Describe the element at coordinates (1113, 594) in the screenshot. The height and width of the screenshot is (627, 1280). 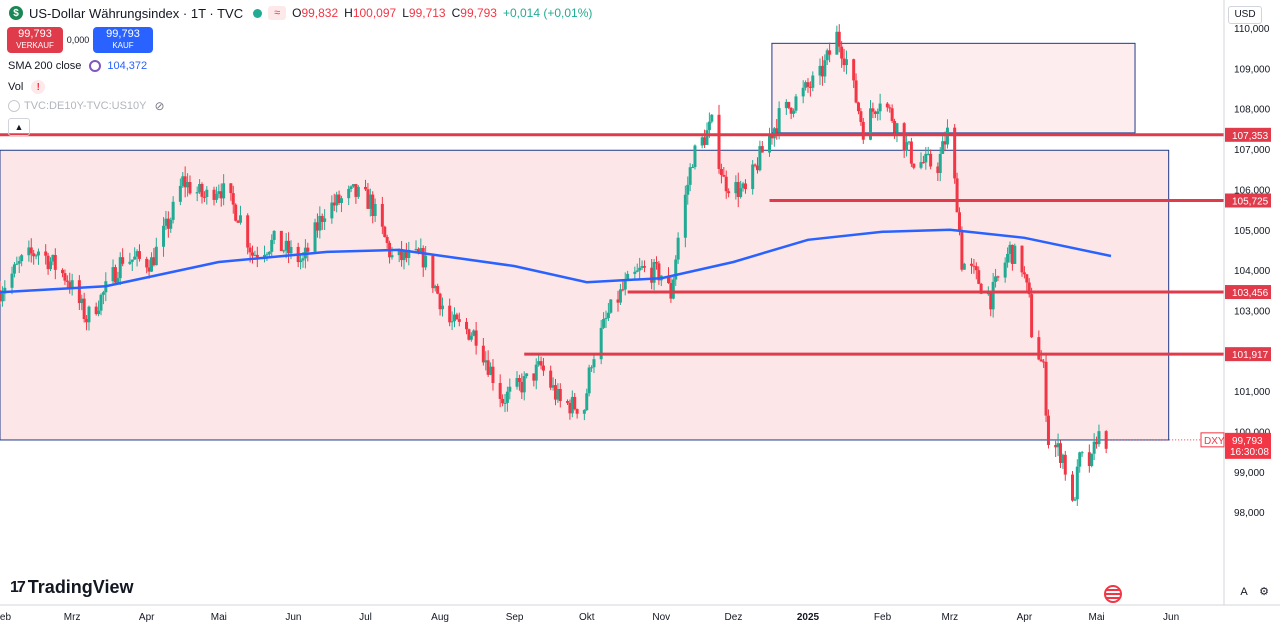
I see `us-flag-icon` at that location.